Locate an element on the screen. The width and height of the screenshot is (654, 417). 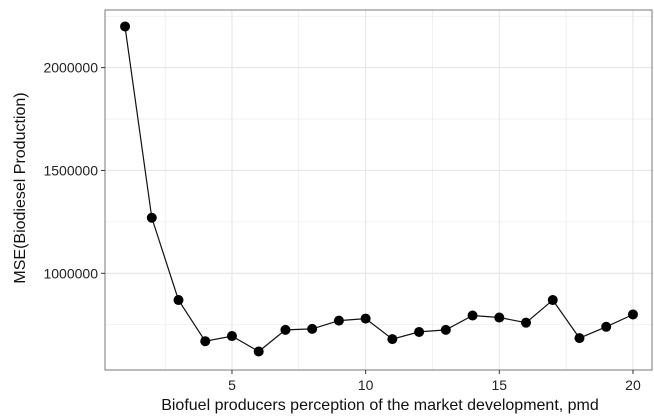
y-axis-title: MSE(Biodiesel Production) is located at coordinates (20, 187).